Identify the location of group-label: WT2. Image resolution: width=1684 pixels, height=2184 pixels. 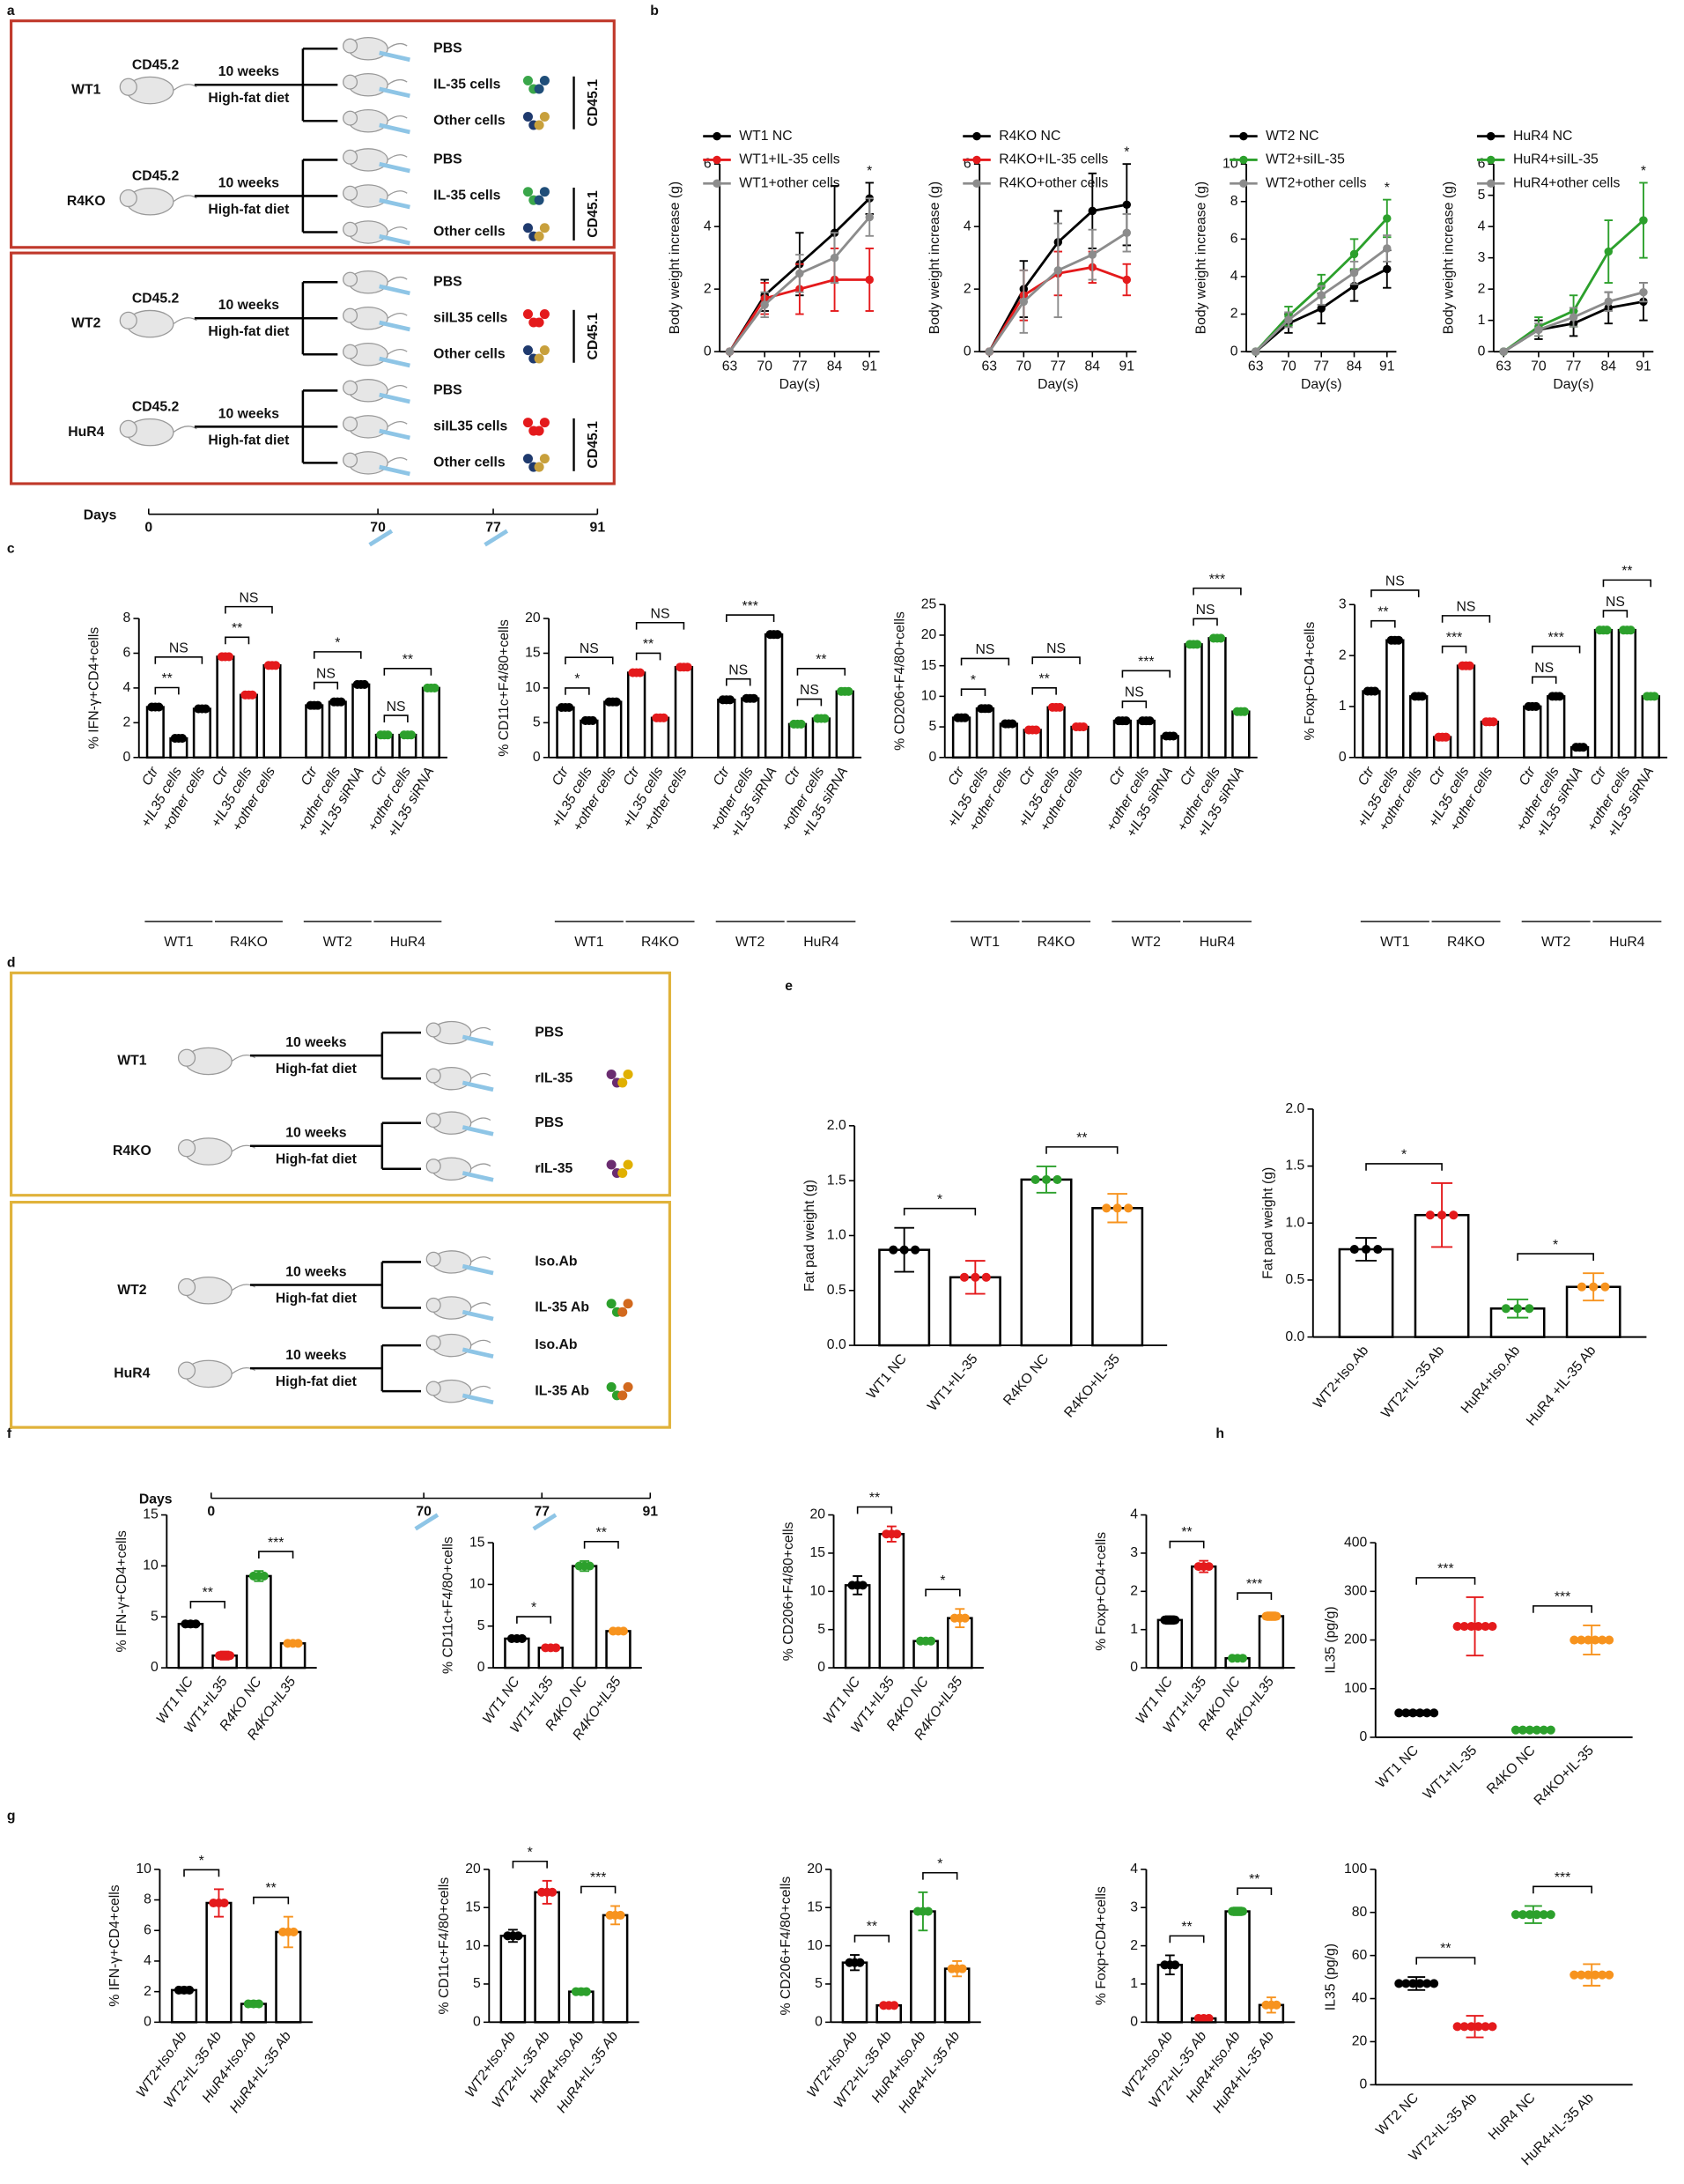
(1556, 942).